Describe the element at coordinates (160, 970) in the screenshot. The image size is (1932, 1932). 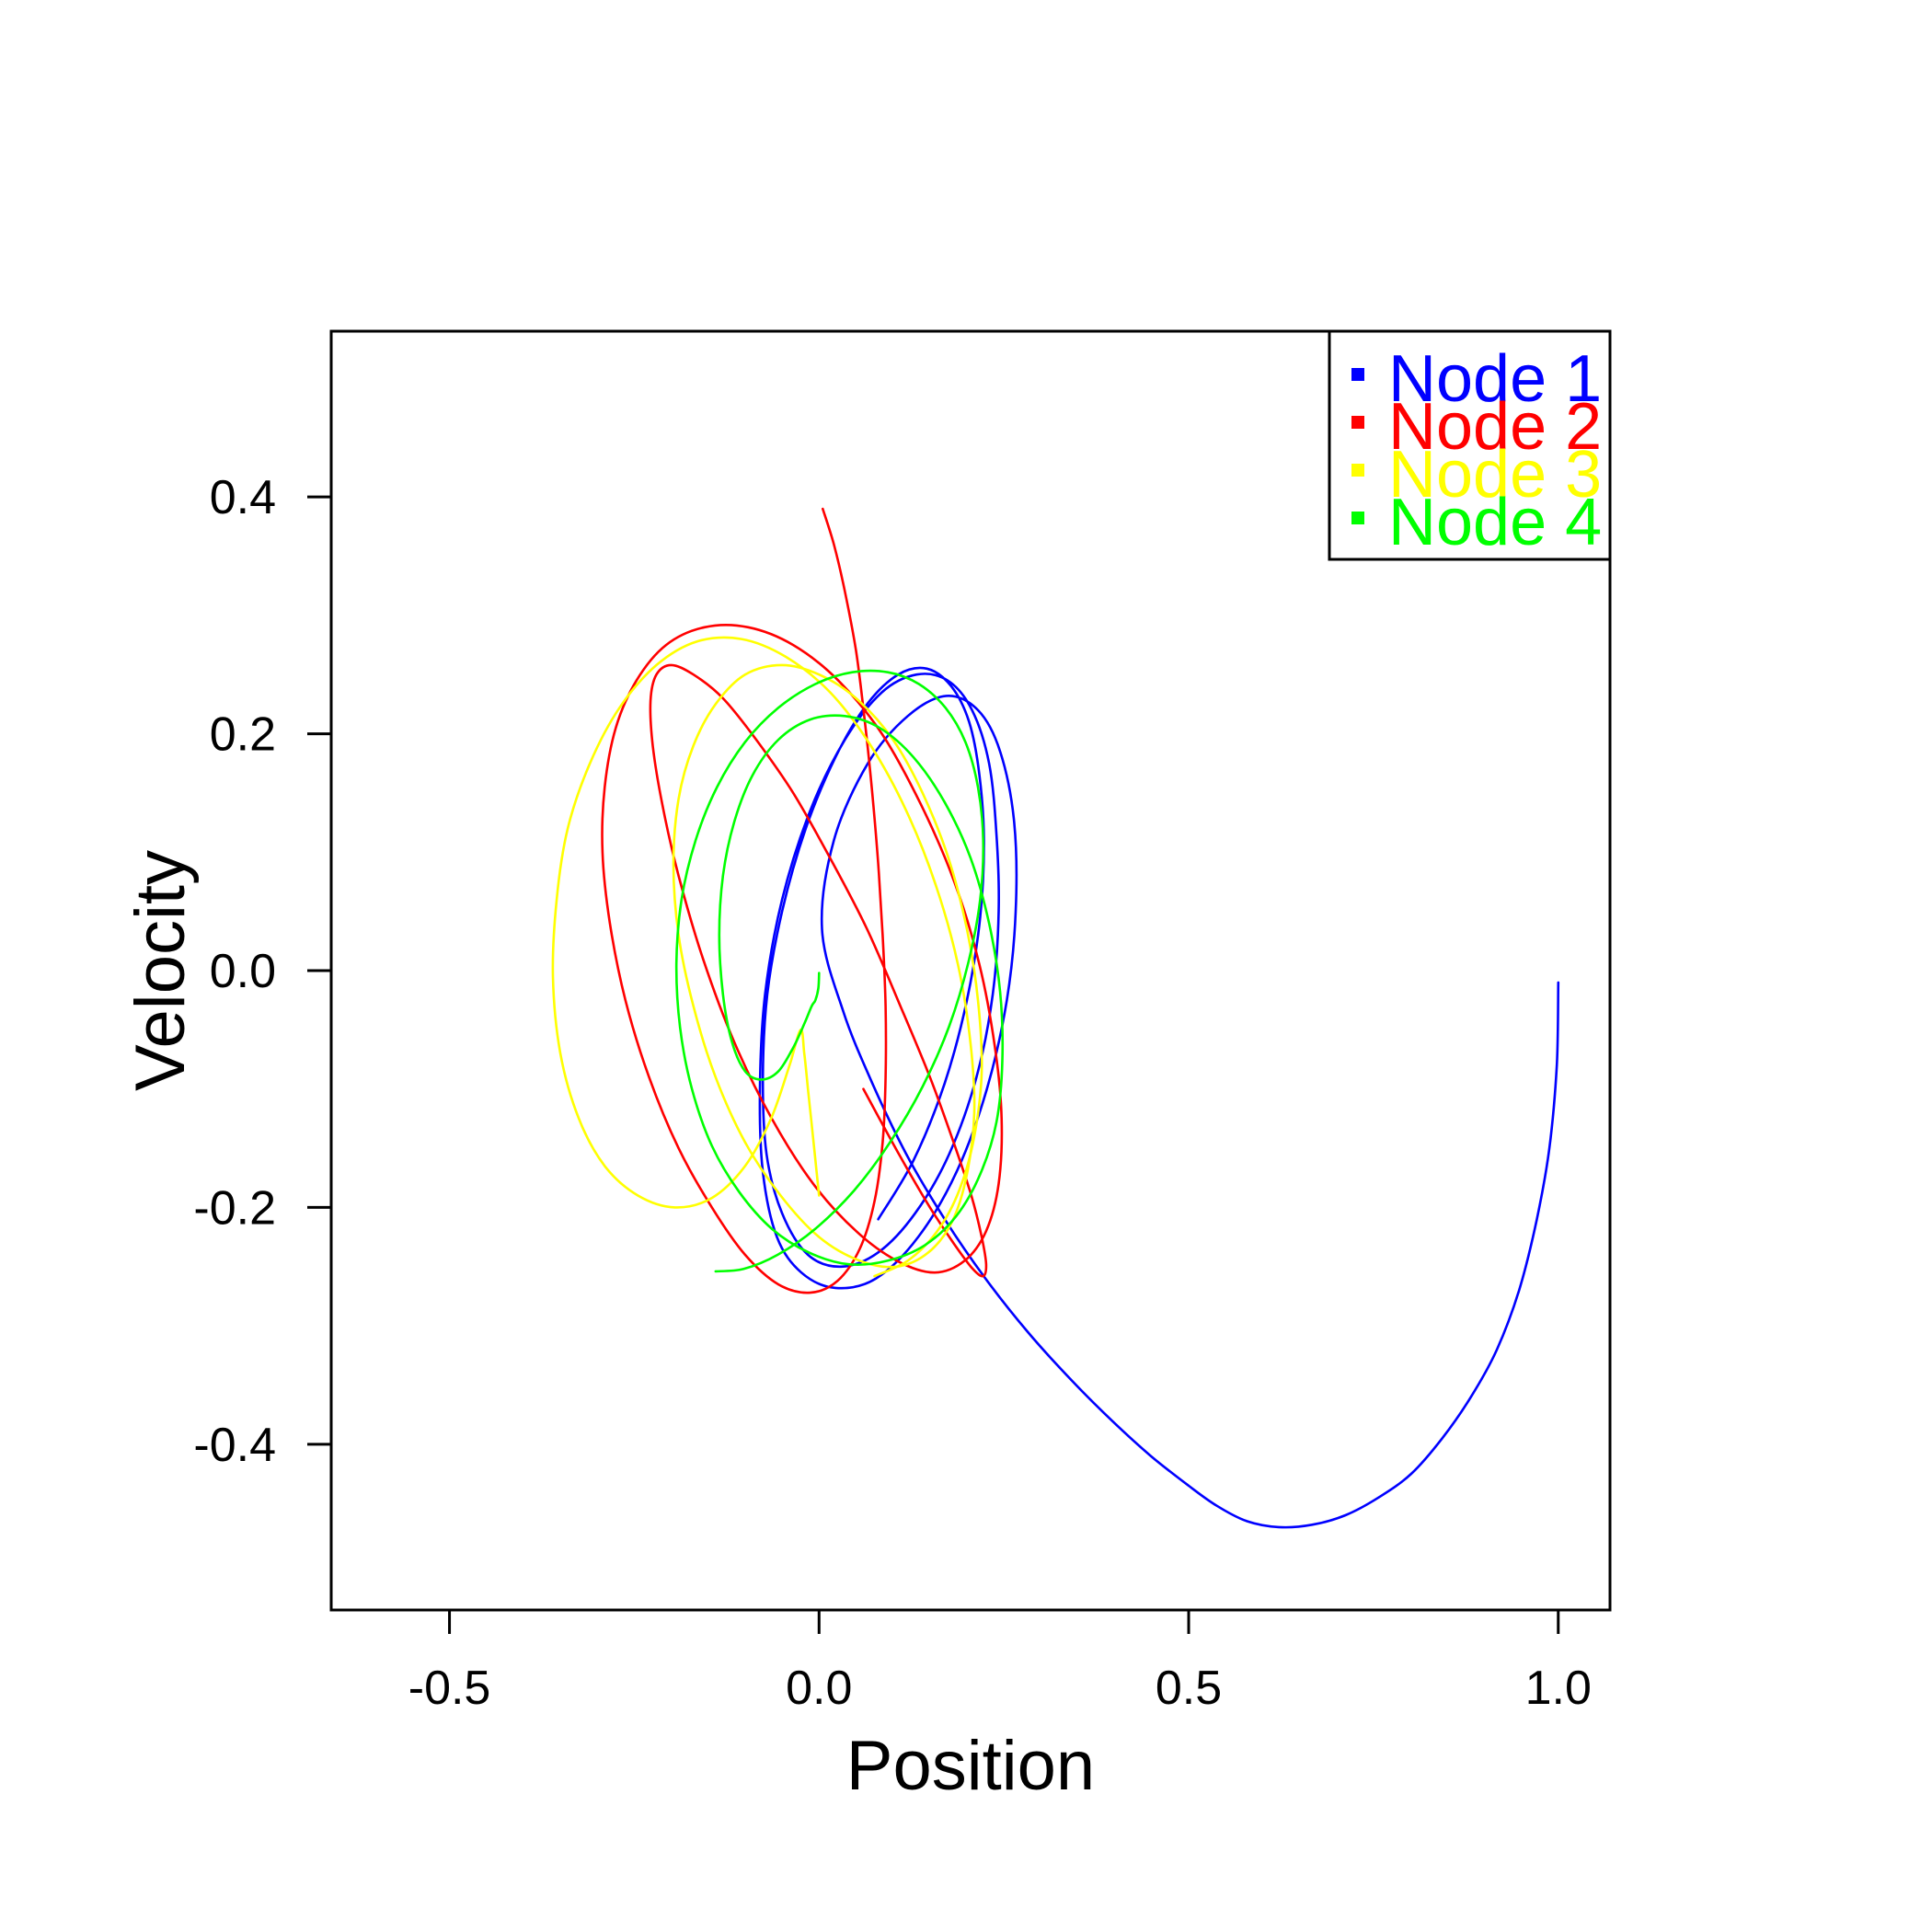
I see `y-axis-title: Velocity` at that location.